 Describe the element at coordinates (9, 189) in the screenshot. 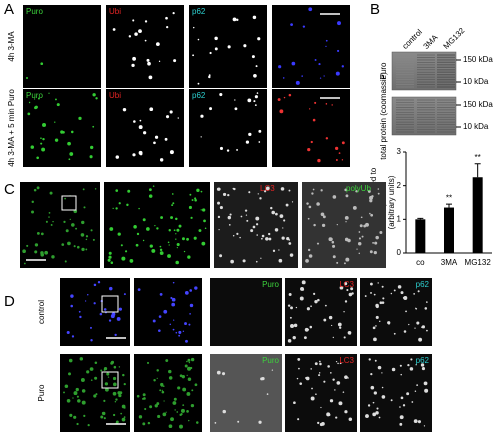

I see `panel-label: C` at that location.